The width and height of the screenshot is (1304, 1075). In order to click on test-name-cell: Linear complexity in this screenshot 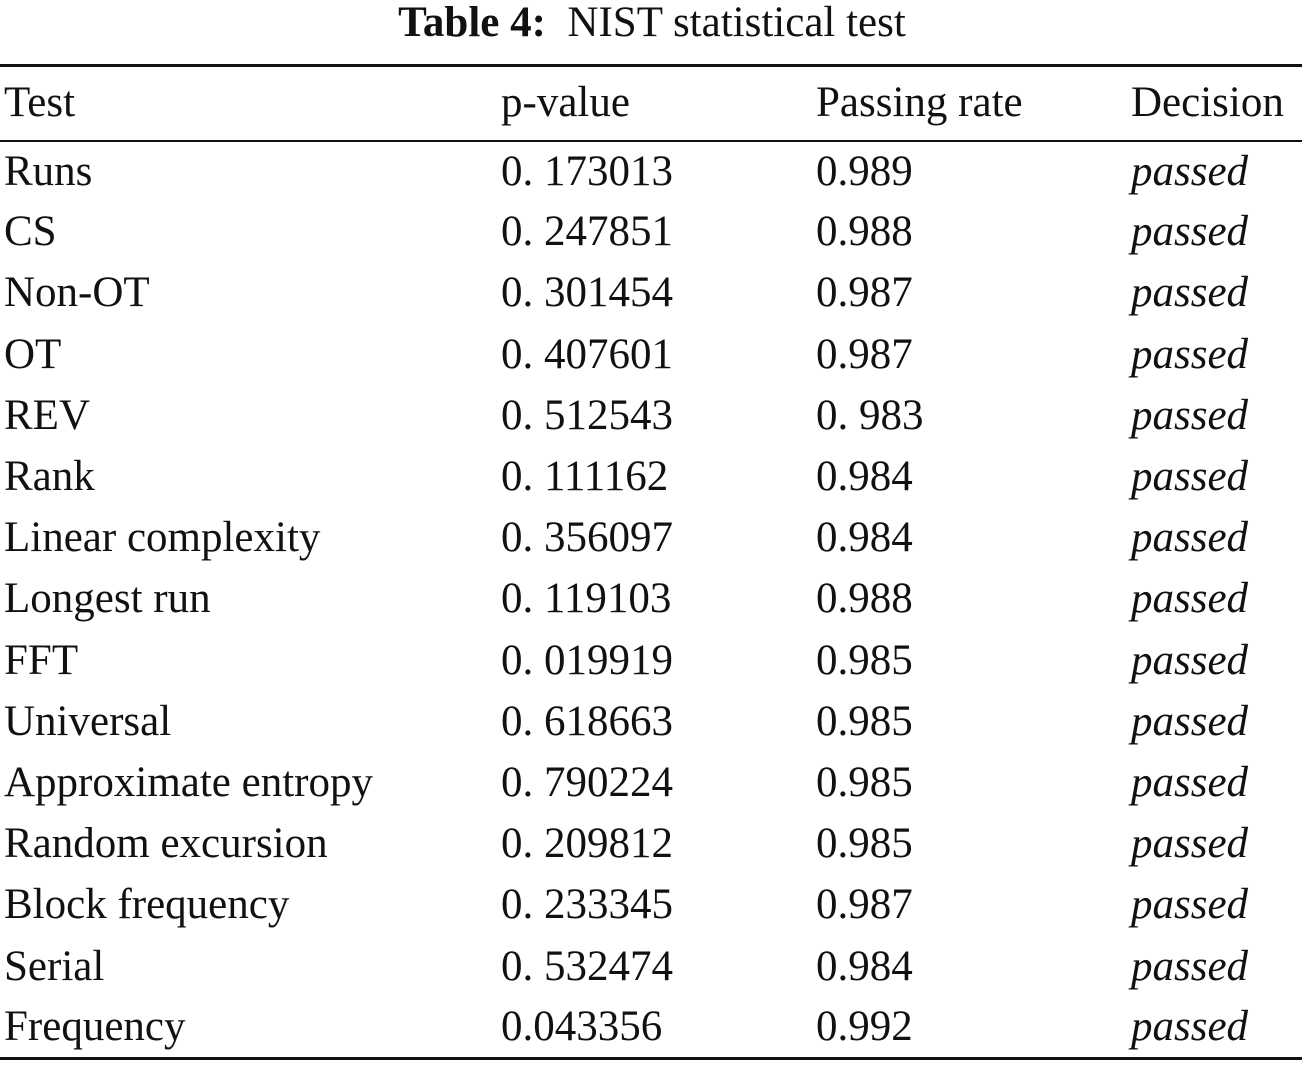, I will do `click(162, 538)`.